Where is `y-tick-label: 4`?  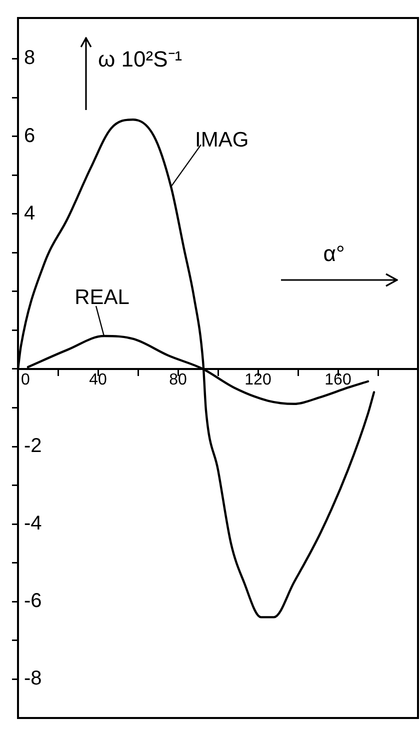 y-tick-label: 4 is located at coordinates (30, 213).